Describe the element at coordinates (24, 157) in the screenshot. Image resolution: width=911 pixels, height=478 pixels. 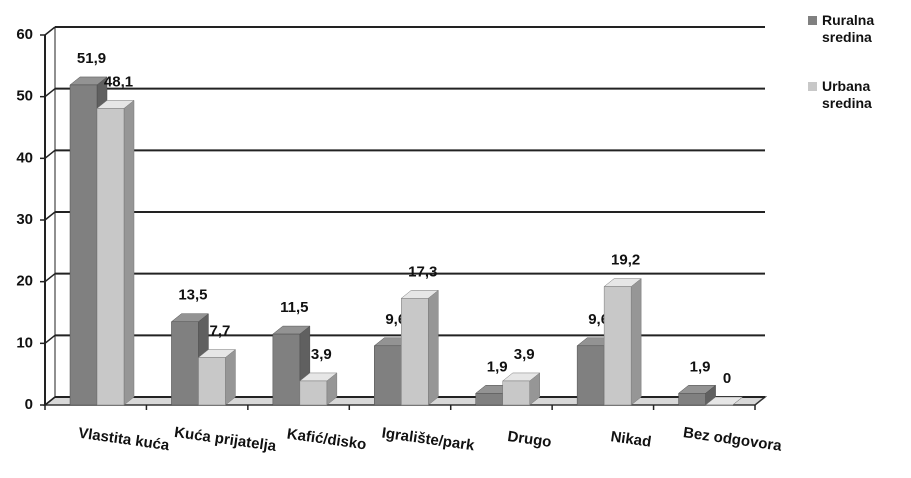
I see `y-tick-label: 40` at that location.